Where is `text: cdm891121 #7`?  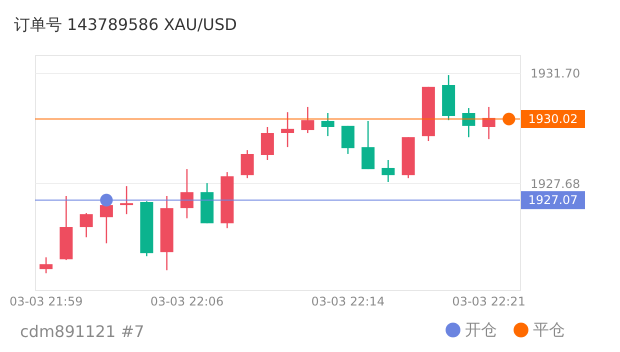
text: cdm891121 #7 is located at coordinates (82, 331).